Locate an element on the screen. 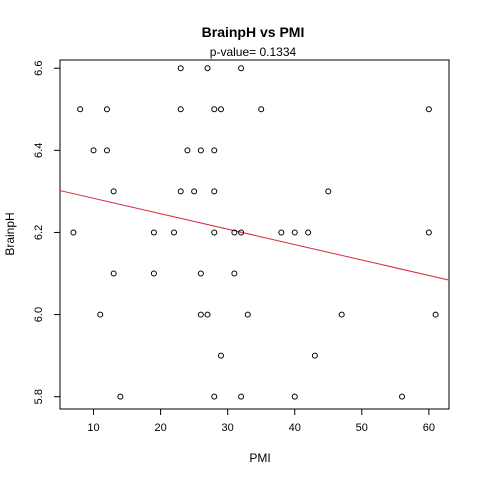 This screenshot has height=480, width=480. x-tick-label: 30 is located at coordinates (228, 428).